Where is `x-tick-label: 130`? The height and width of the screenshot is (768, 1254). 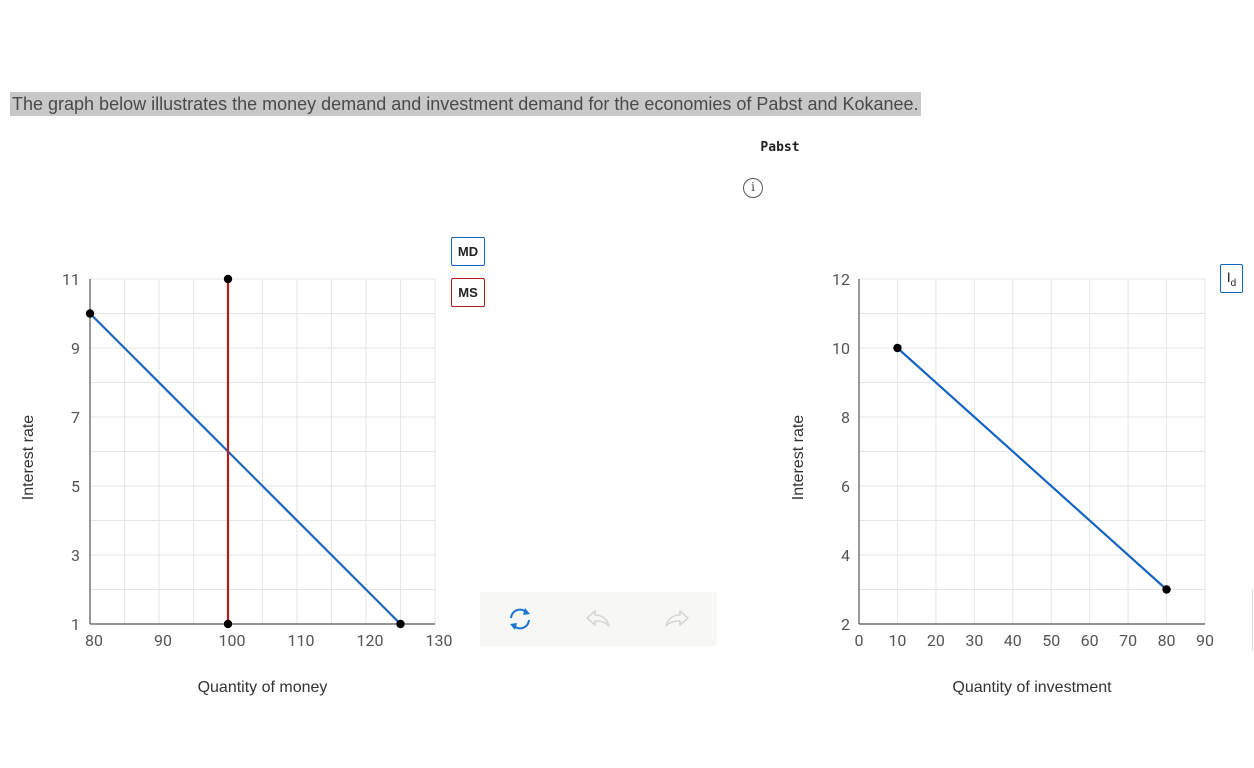
x-tick-label: 130 is located at coordinates (439, 640).